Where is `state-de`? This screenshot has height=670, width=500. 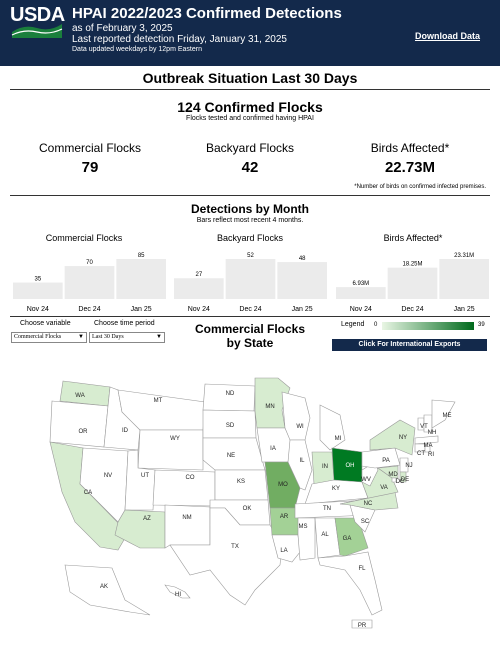 state-de is located at coordinates (403, 477).